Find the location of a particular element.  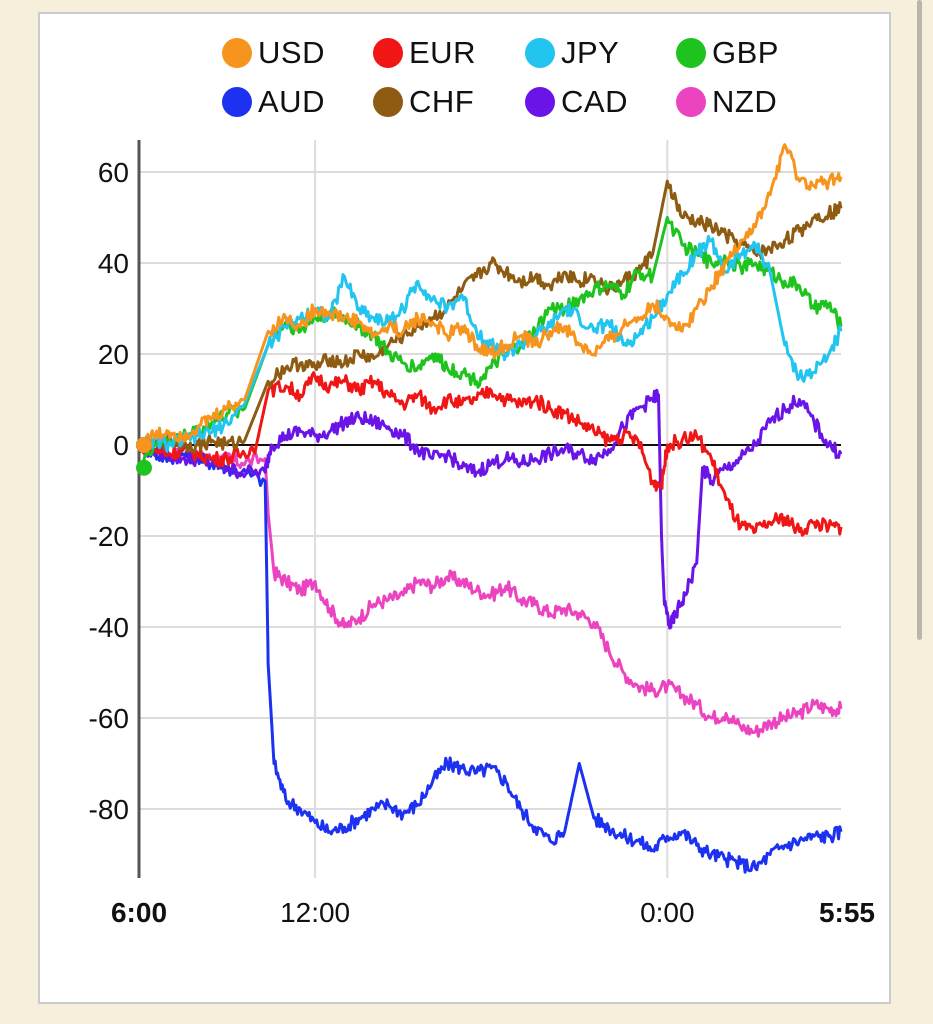

legend-item-gbp: GBP is located at coordinates (727, 53).